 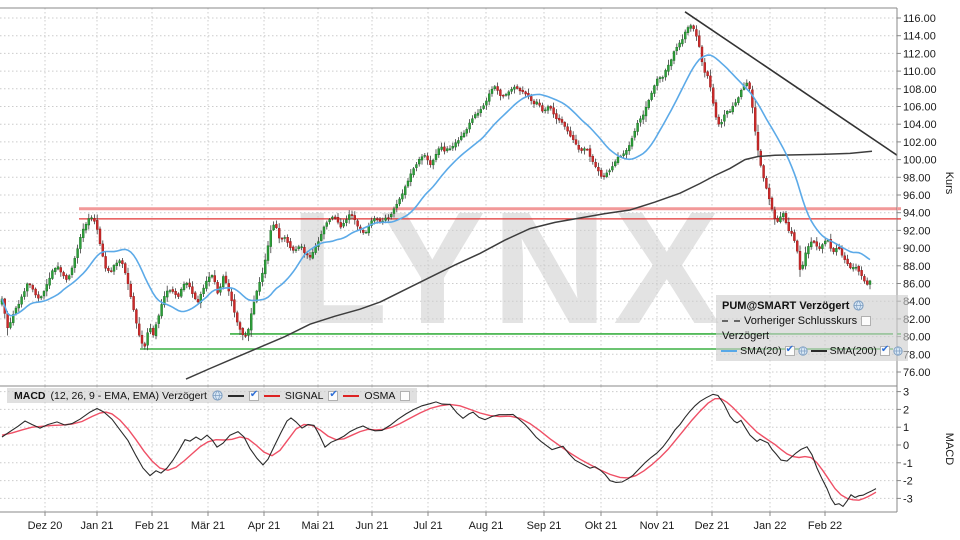 I want to click on macd-title: MACD, so click(x=30, y=395).